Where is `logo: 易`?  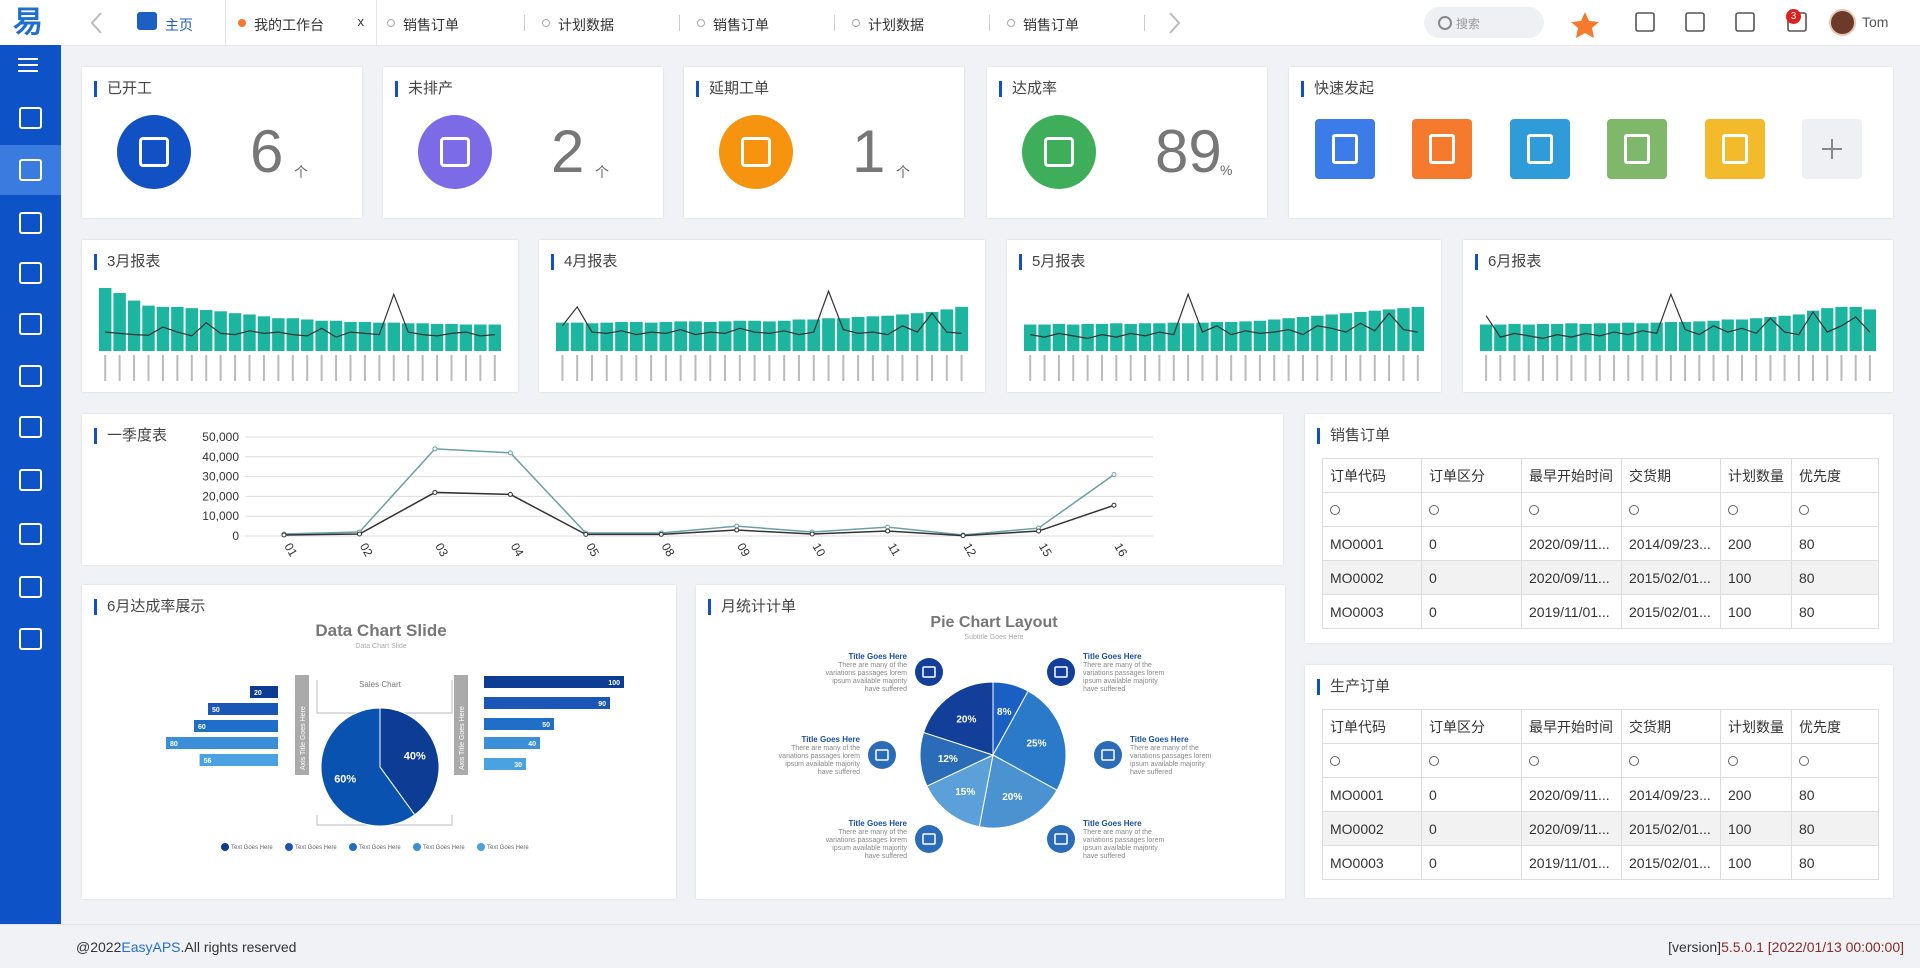
logo: 易 is located at coordinates (30, 22).